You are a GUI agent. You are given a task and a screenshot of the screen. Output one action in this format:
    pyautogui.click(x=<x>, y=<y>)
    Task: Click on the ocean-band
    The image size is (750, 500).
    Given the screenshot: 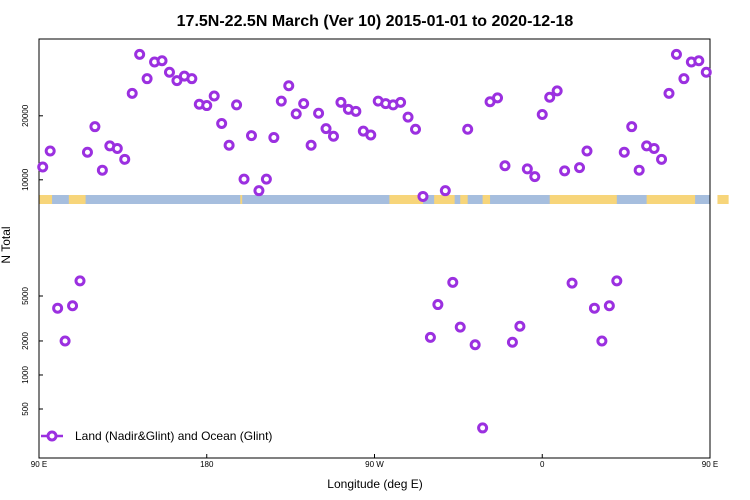 What is the action you would take?
    pyautogui.click(x=374, y=199)
    